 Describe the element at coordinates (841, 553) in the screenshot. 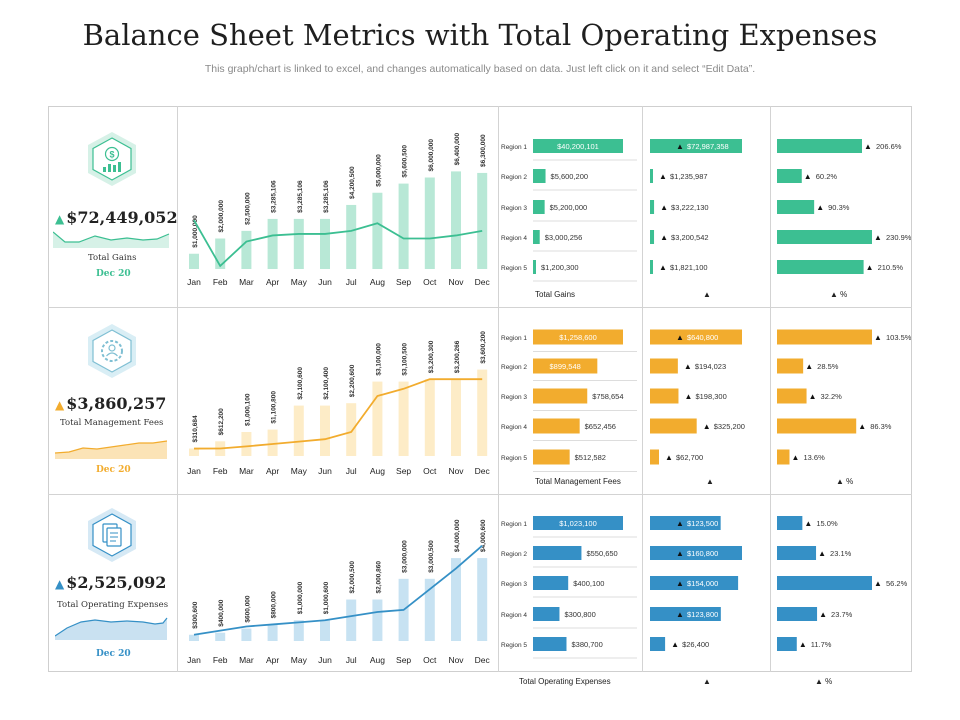

I see `region-pct-label: 23.1%` at that location.